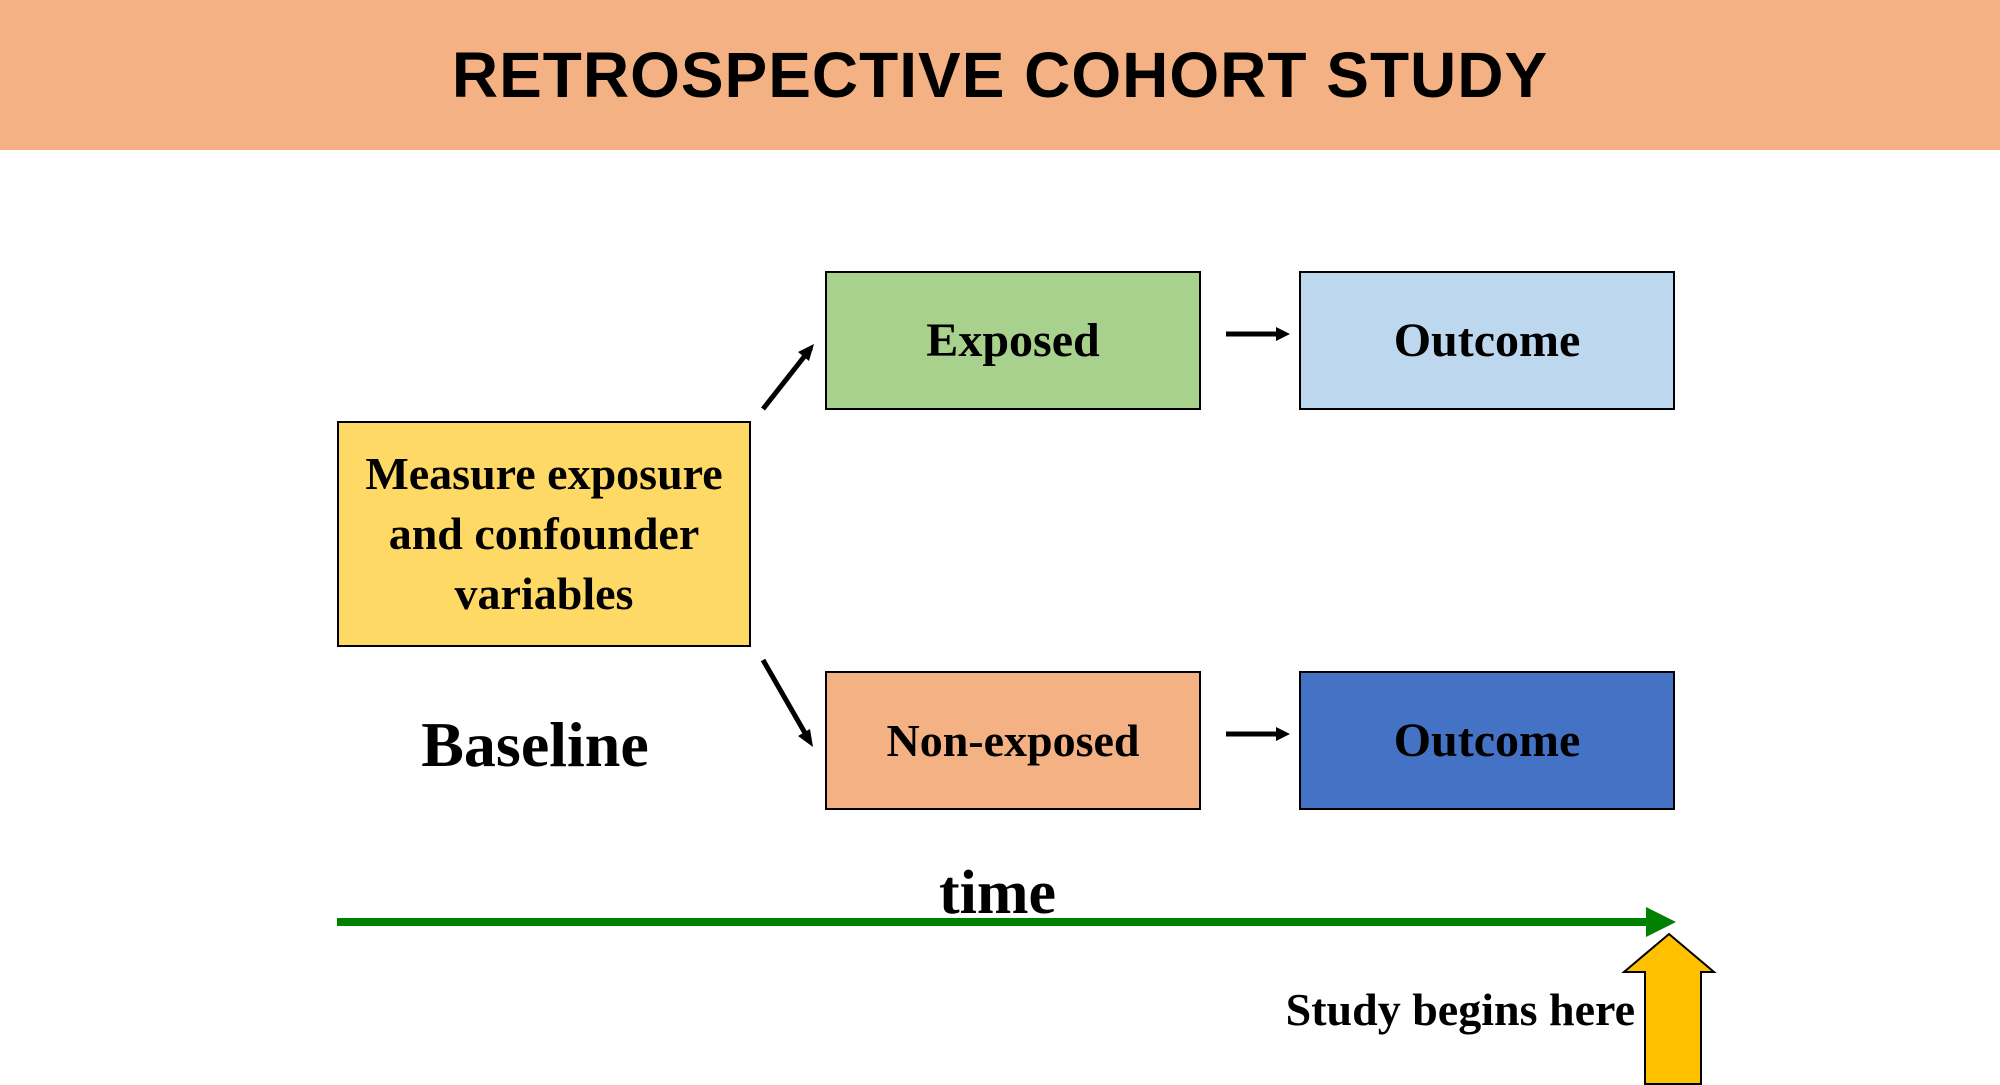 The width and height of the screenshot is (2000, 1085). I want to click on exposed-box: Exposed, so click(1013, 340).